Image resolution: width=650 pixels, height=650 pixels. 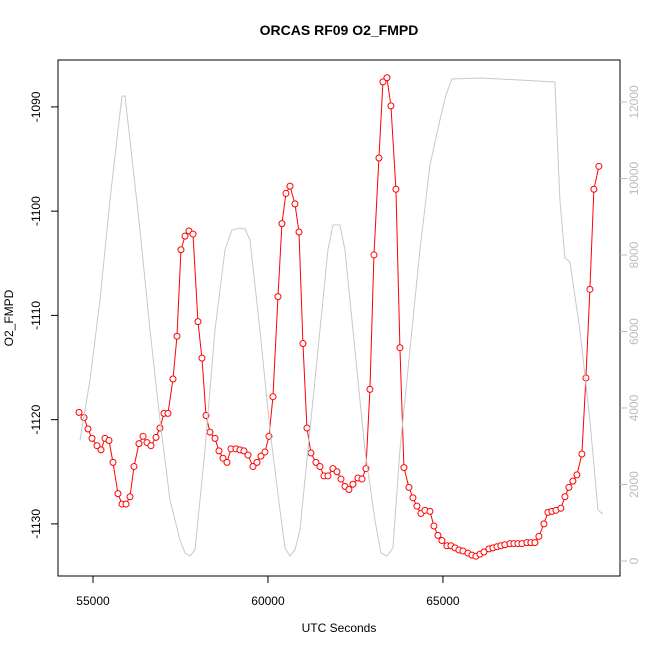 I want to click on y2-tick-label: 0, so click(x=634, y=560).